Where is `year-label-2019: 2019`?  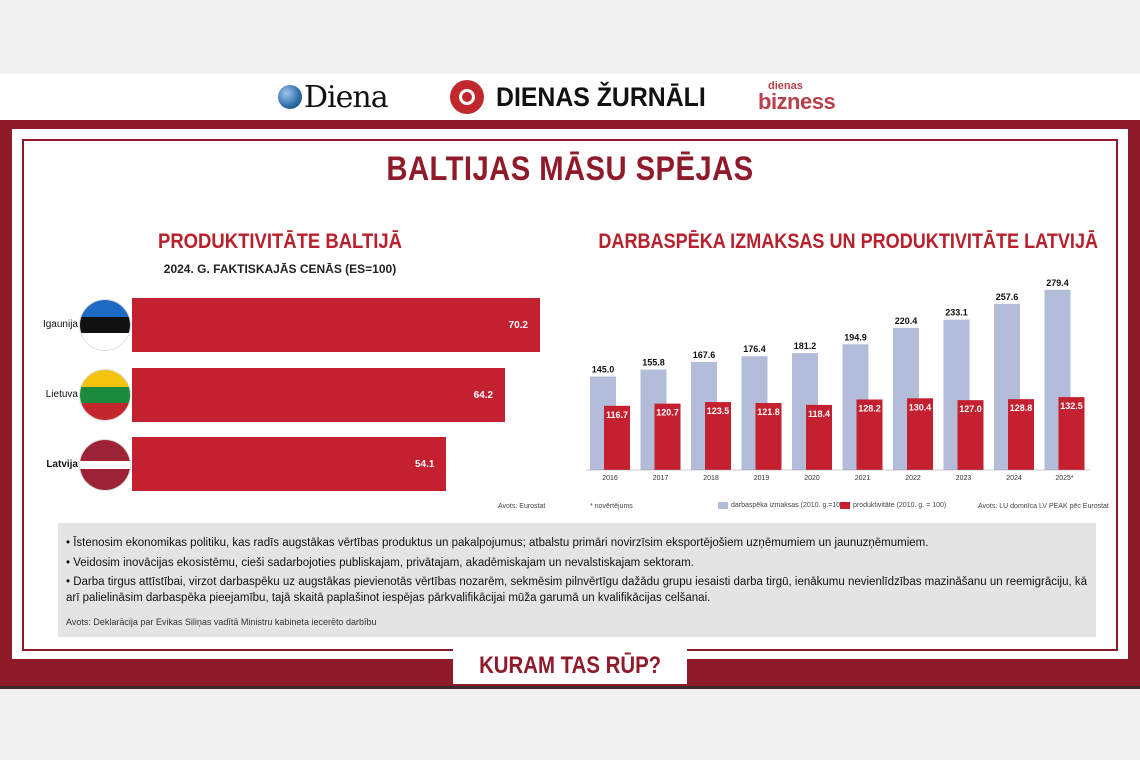 year-label-2019: 2019 is located at coordinates (762, 478).